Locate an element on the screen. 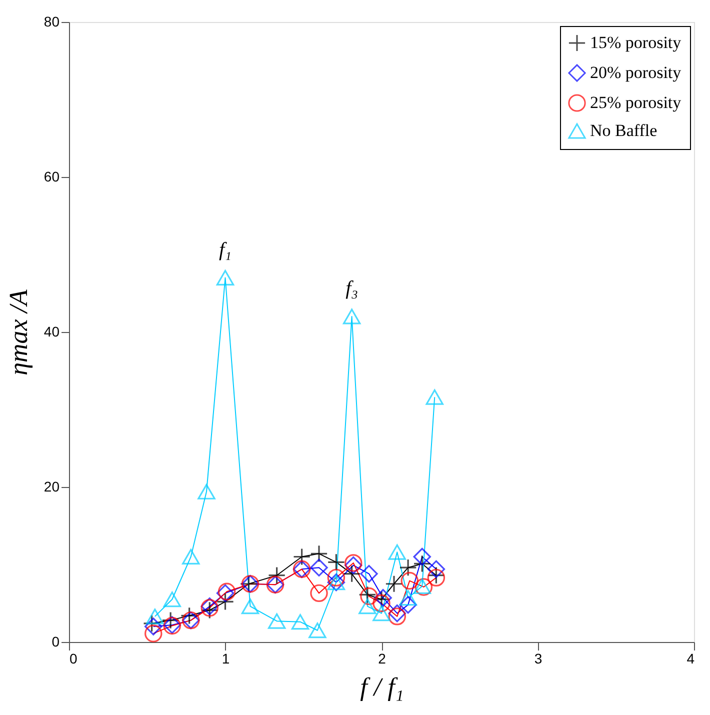 The width and height of the screenshot is (710, 715). x-tick-label: 1 is located at coordinates (226, 658).